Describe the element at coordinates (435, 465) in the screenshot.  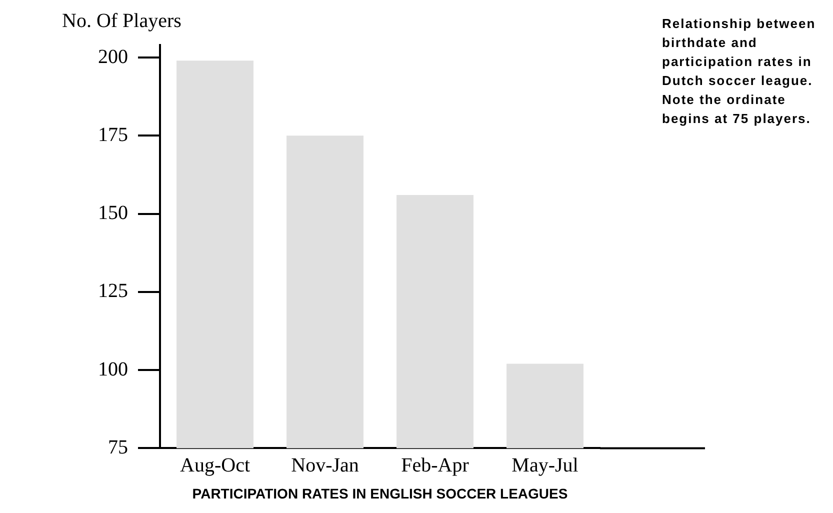
I see `x-tick-label: Feb-Apr` at that location.